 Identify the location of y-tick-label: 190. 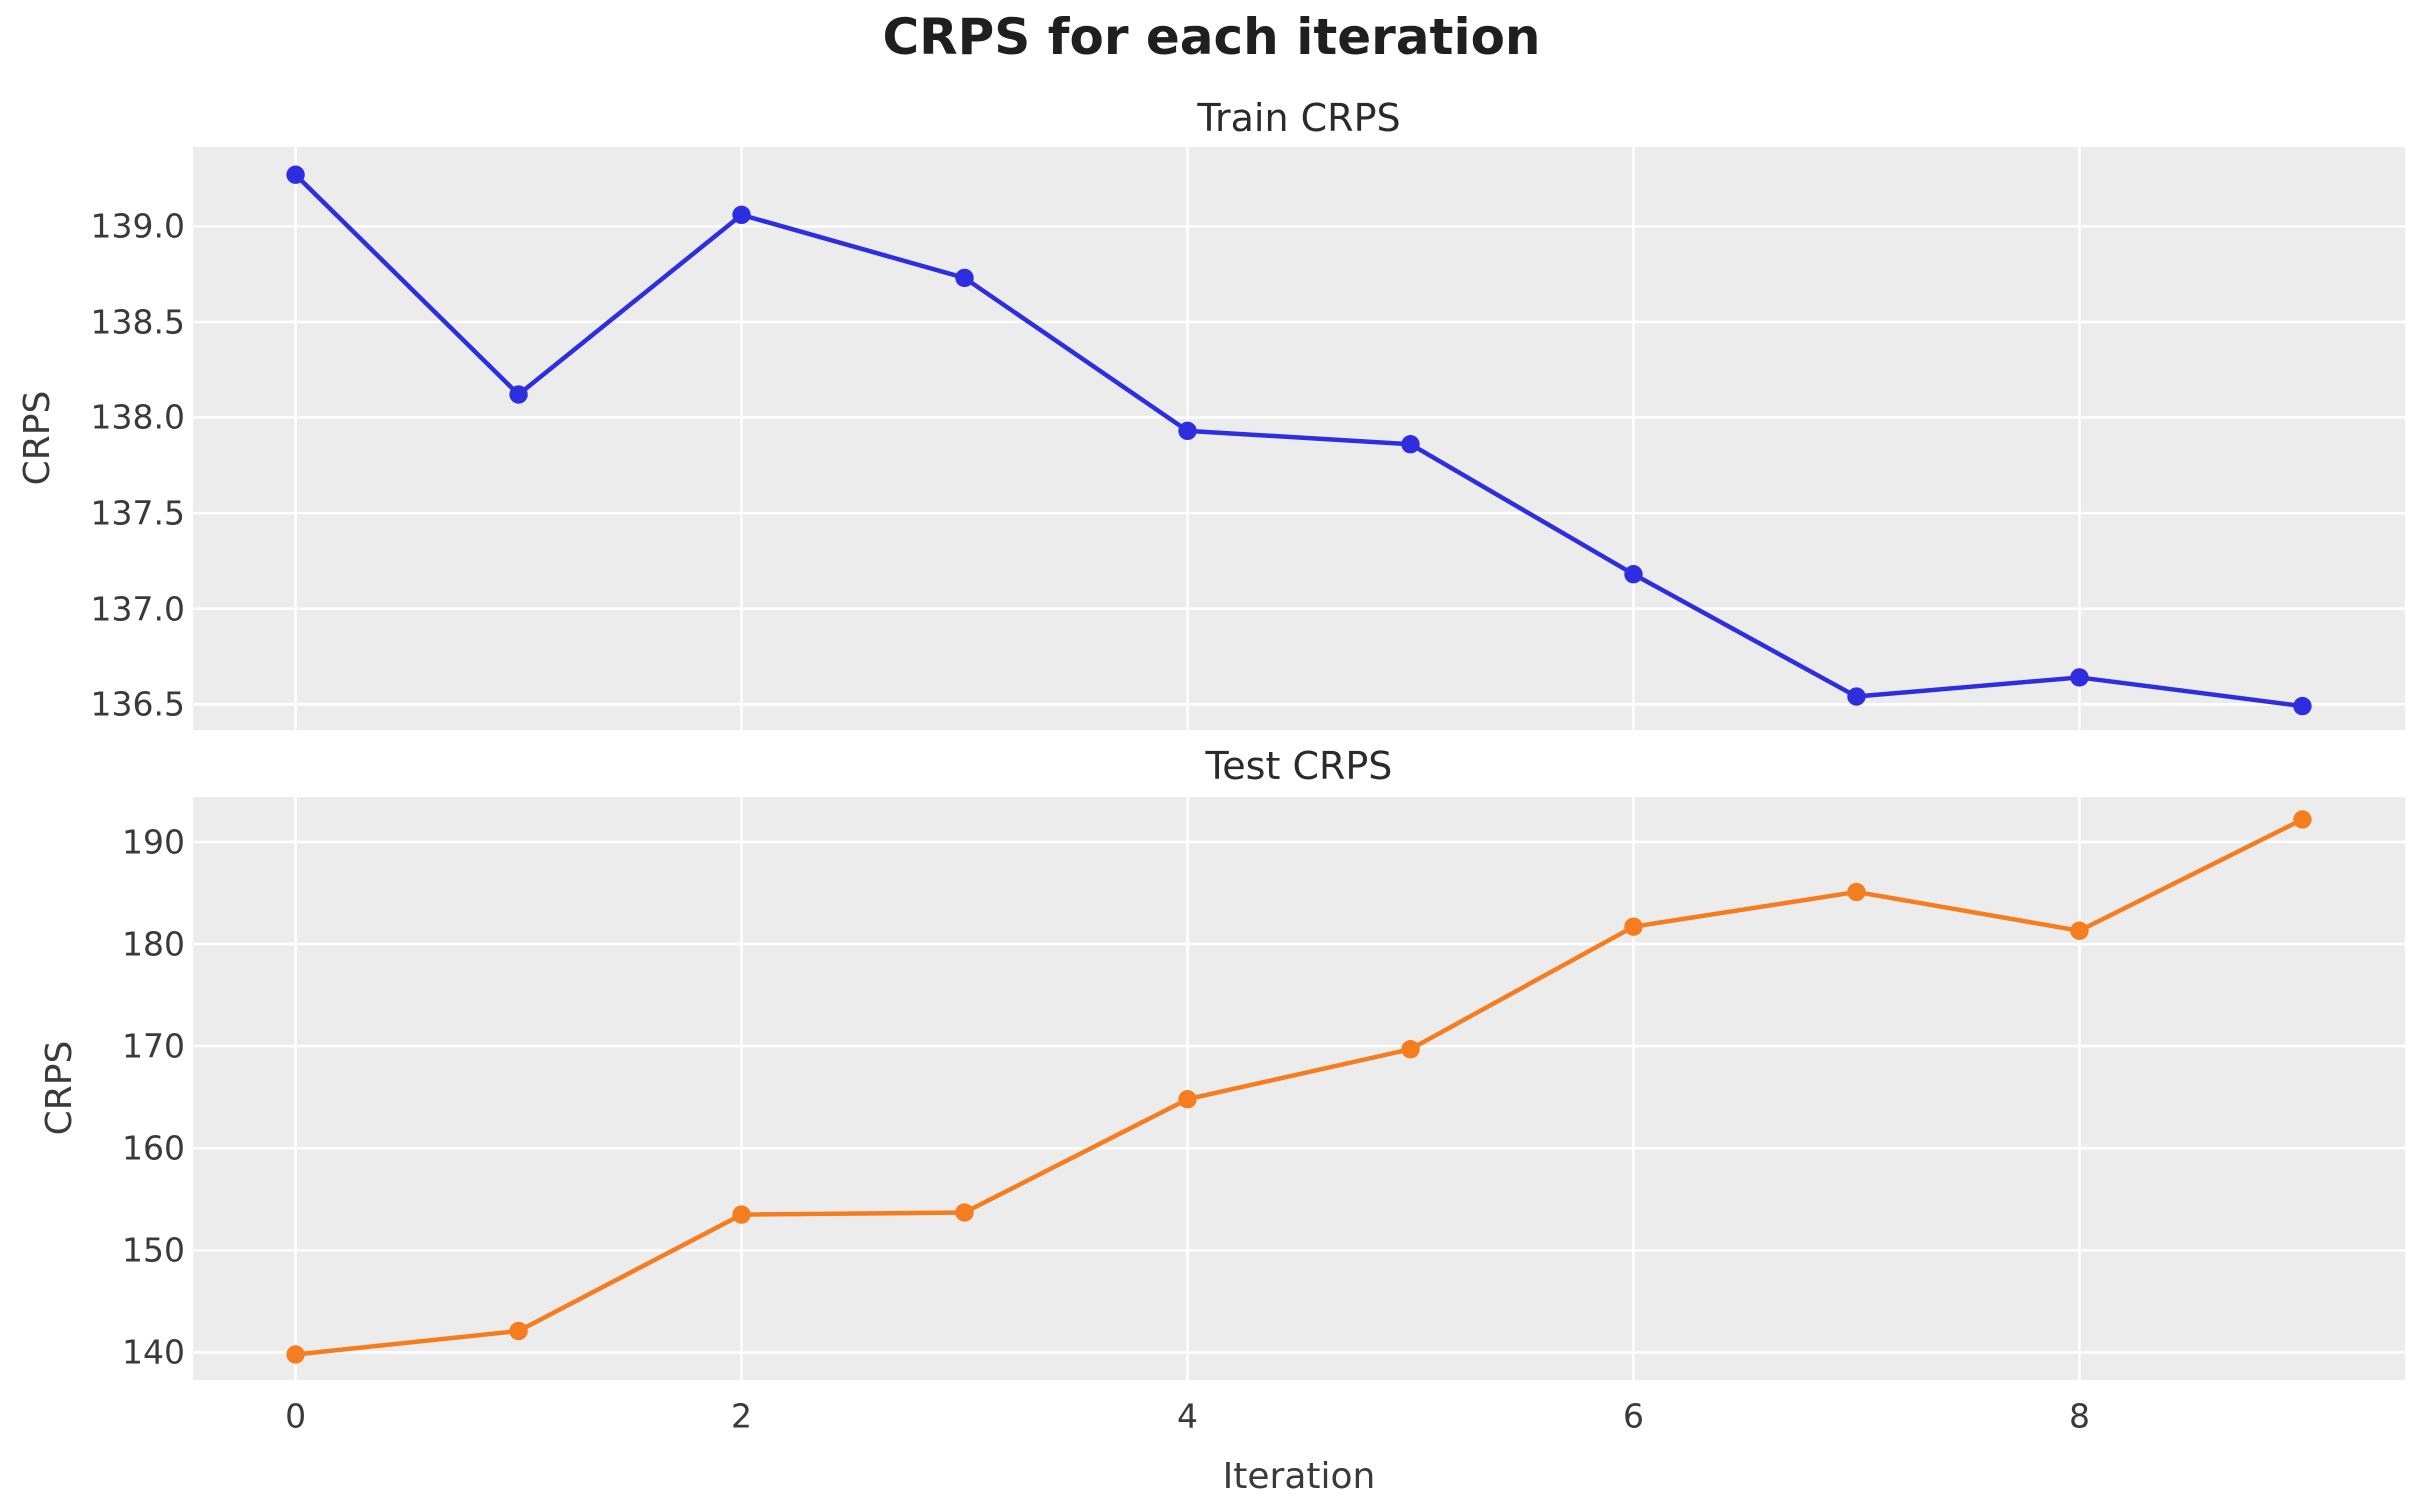
(153, 842).